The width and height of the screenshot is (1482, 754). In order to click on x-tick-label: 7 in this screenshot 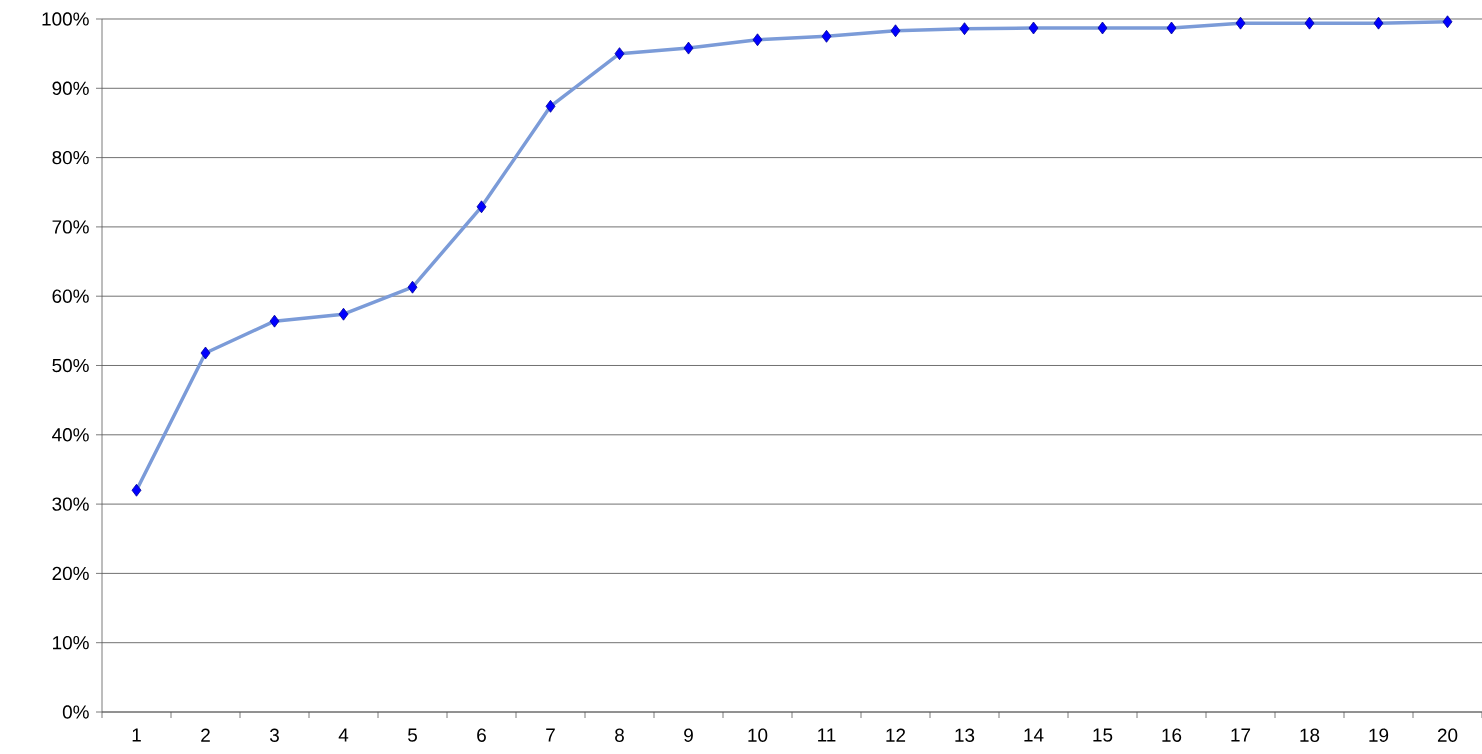, I will do `click(550, 735)`.